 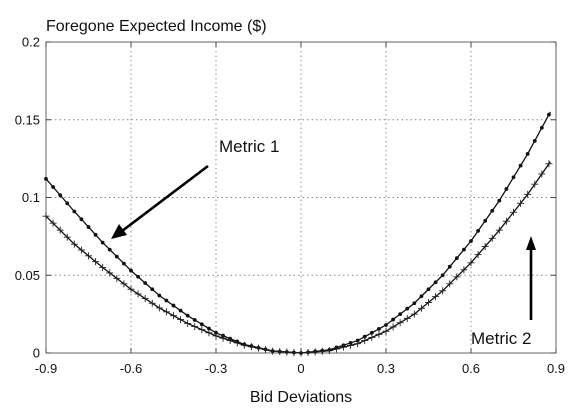 What do you see at coordinates (501, 338) in the screenshot?
I see `metric-2-annotation: Metric 2` at bounding box center [501, 338].